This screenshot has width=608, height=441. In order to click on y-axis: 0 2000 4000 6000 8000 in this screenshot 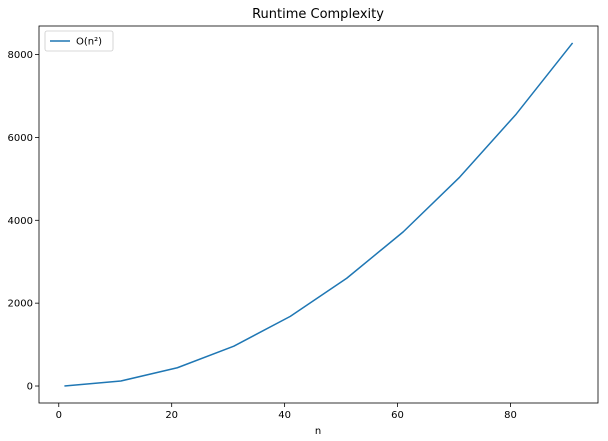, I will do `click(23, 221)`.